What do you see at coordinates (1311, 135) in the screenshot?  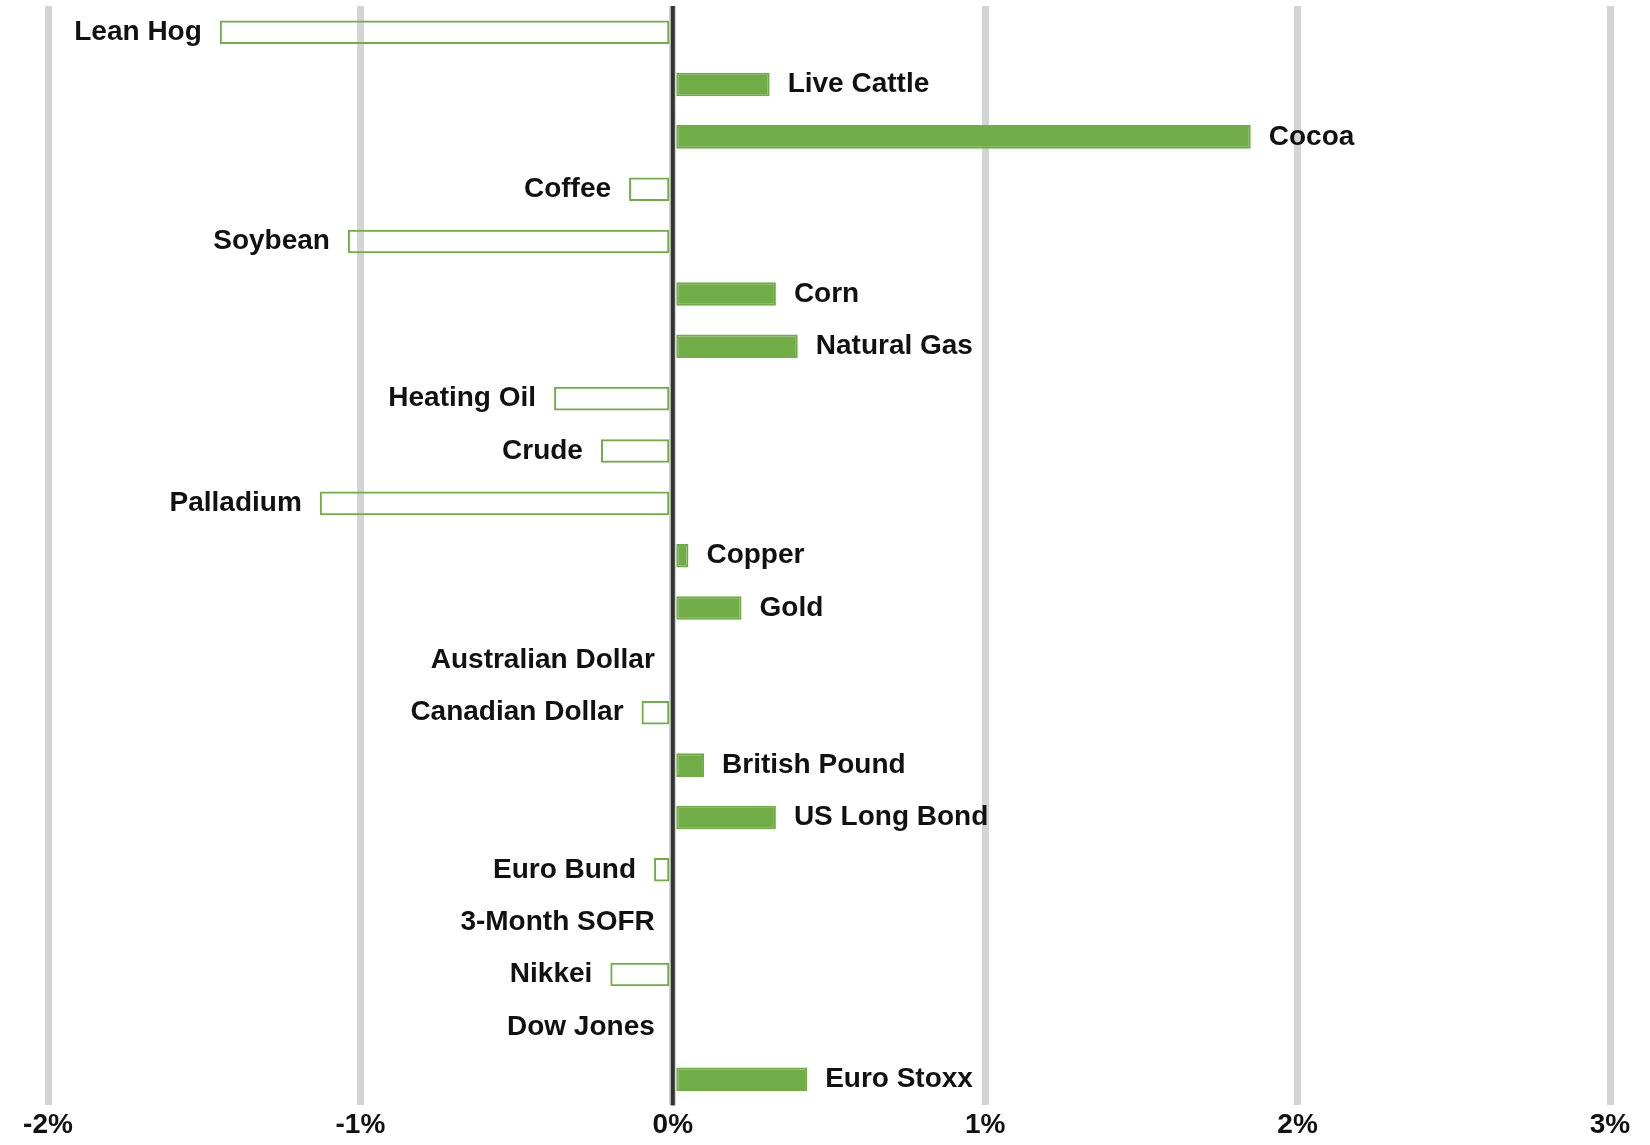 I see `y-tick-label: Cocoa` at bounding box center [1311, 135].